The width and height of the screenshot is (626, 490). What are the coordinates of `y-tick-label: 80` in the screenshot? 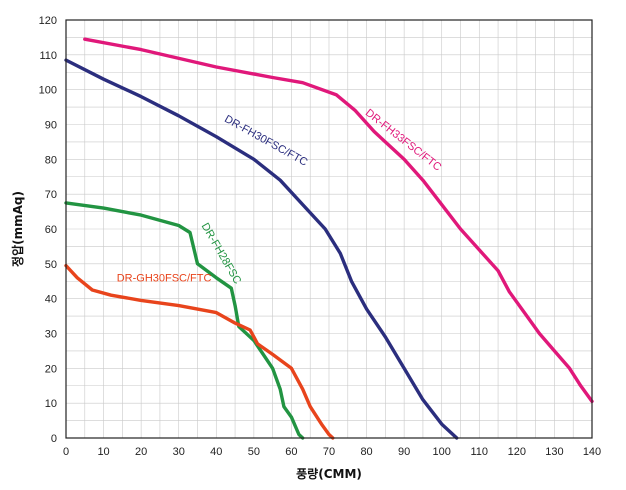 It's located at (51, 160).